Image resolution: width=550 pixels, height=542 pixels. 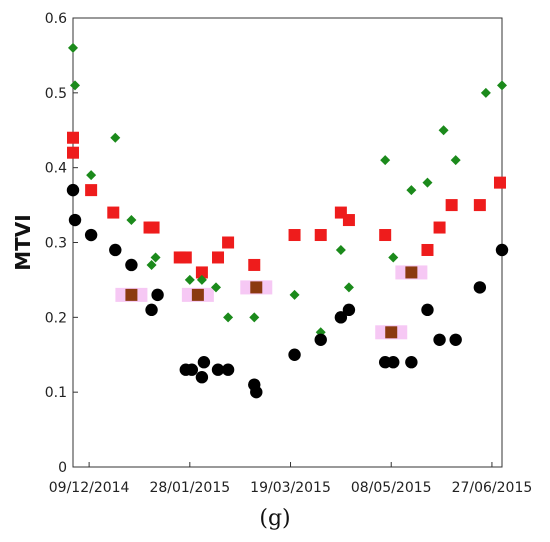 What do you see at coordinates (56, 19) in the screenshot?
I see `y-tick-label: 0.6` at bounding box center [56, 19].